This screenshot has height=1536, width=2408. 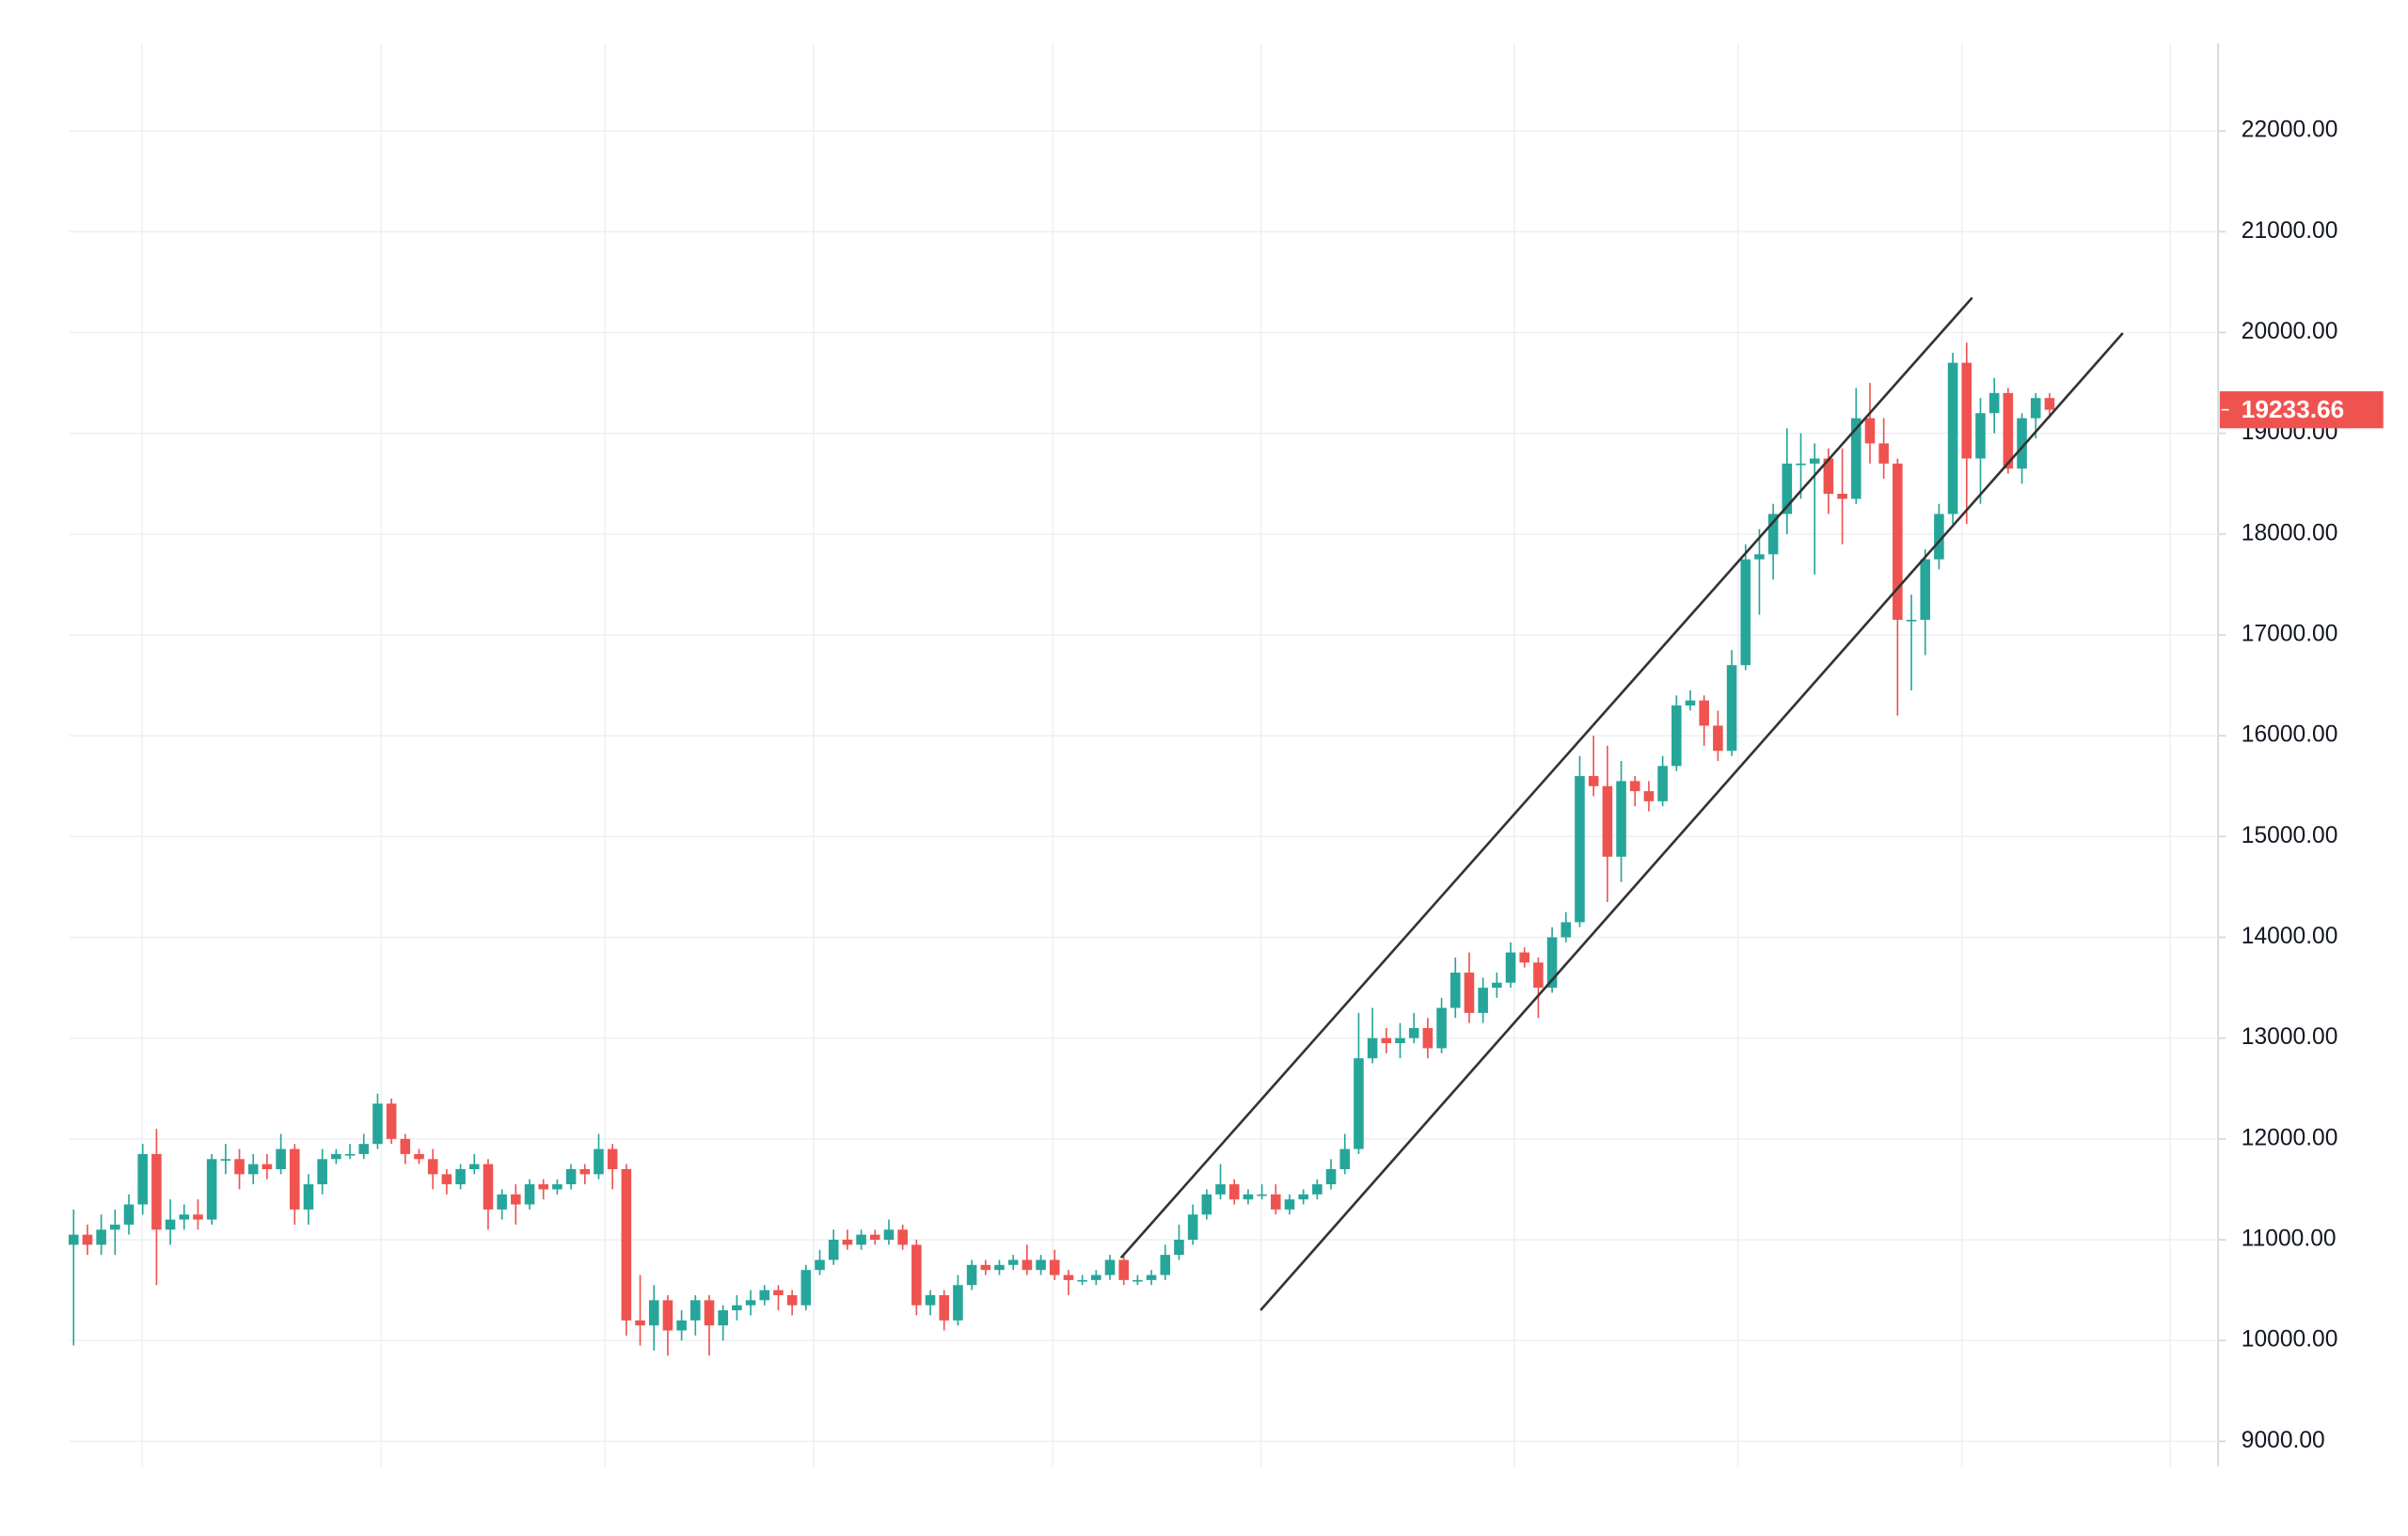 I want to click on y-tick-label: 15000.00, so click(x=2290, y=836).